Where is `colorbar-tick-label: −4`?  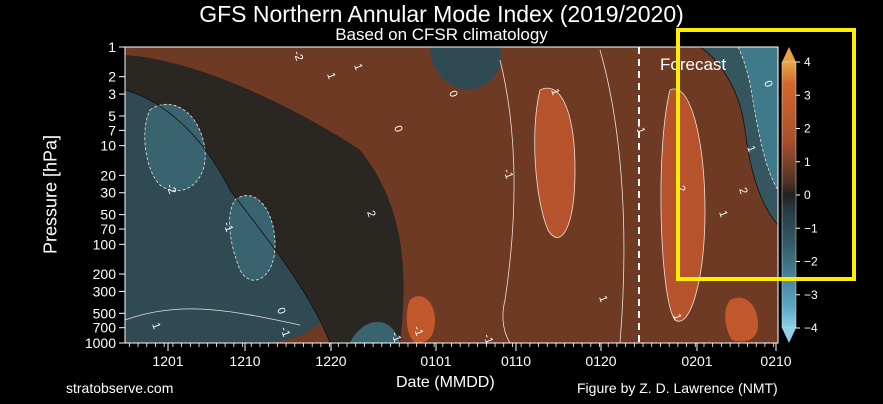 colorbar-tick-label: −4 is located at coordinates (811, 328).